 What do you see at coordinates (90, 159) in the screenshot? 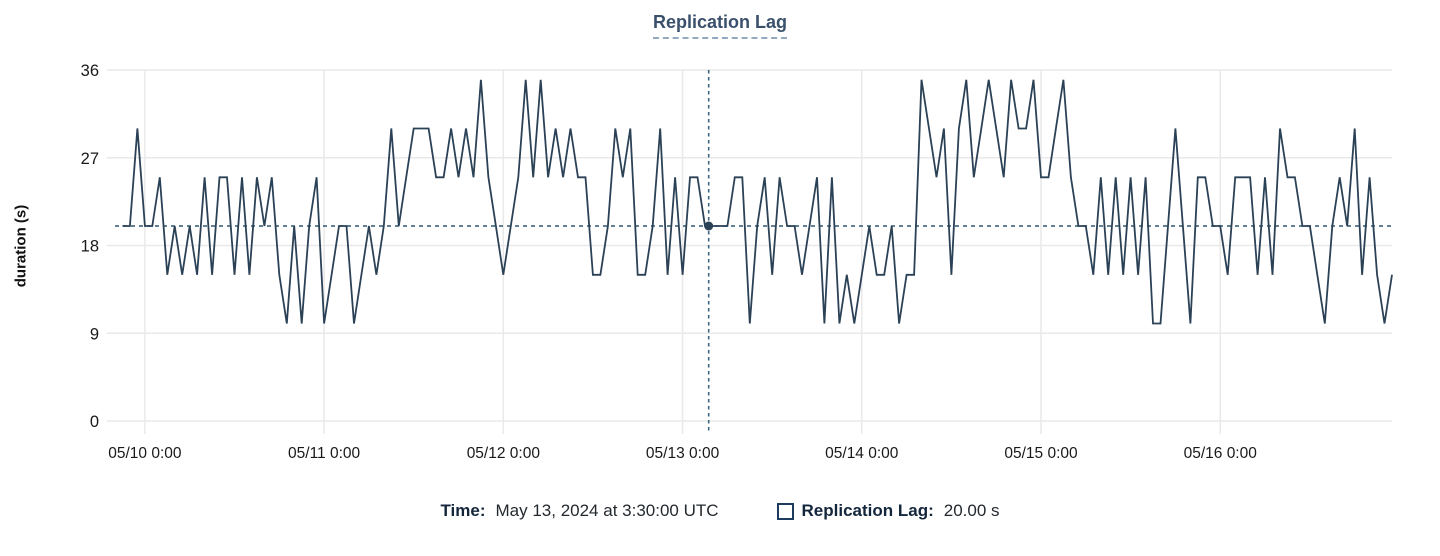
I see `y-tick-label: 27` at bounding box center [90, 159].